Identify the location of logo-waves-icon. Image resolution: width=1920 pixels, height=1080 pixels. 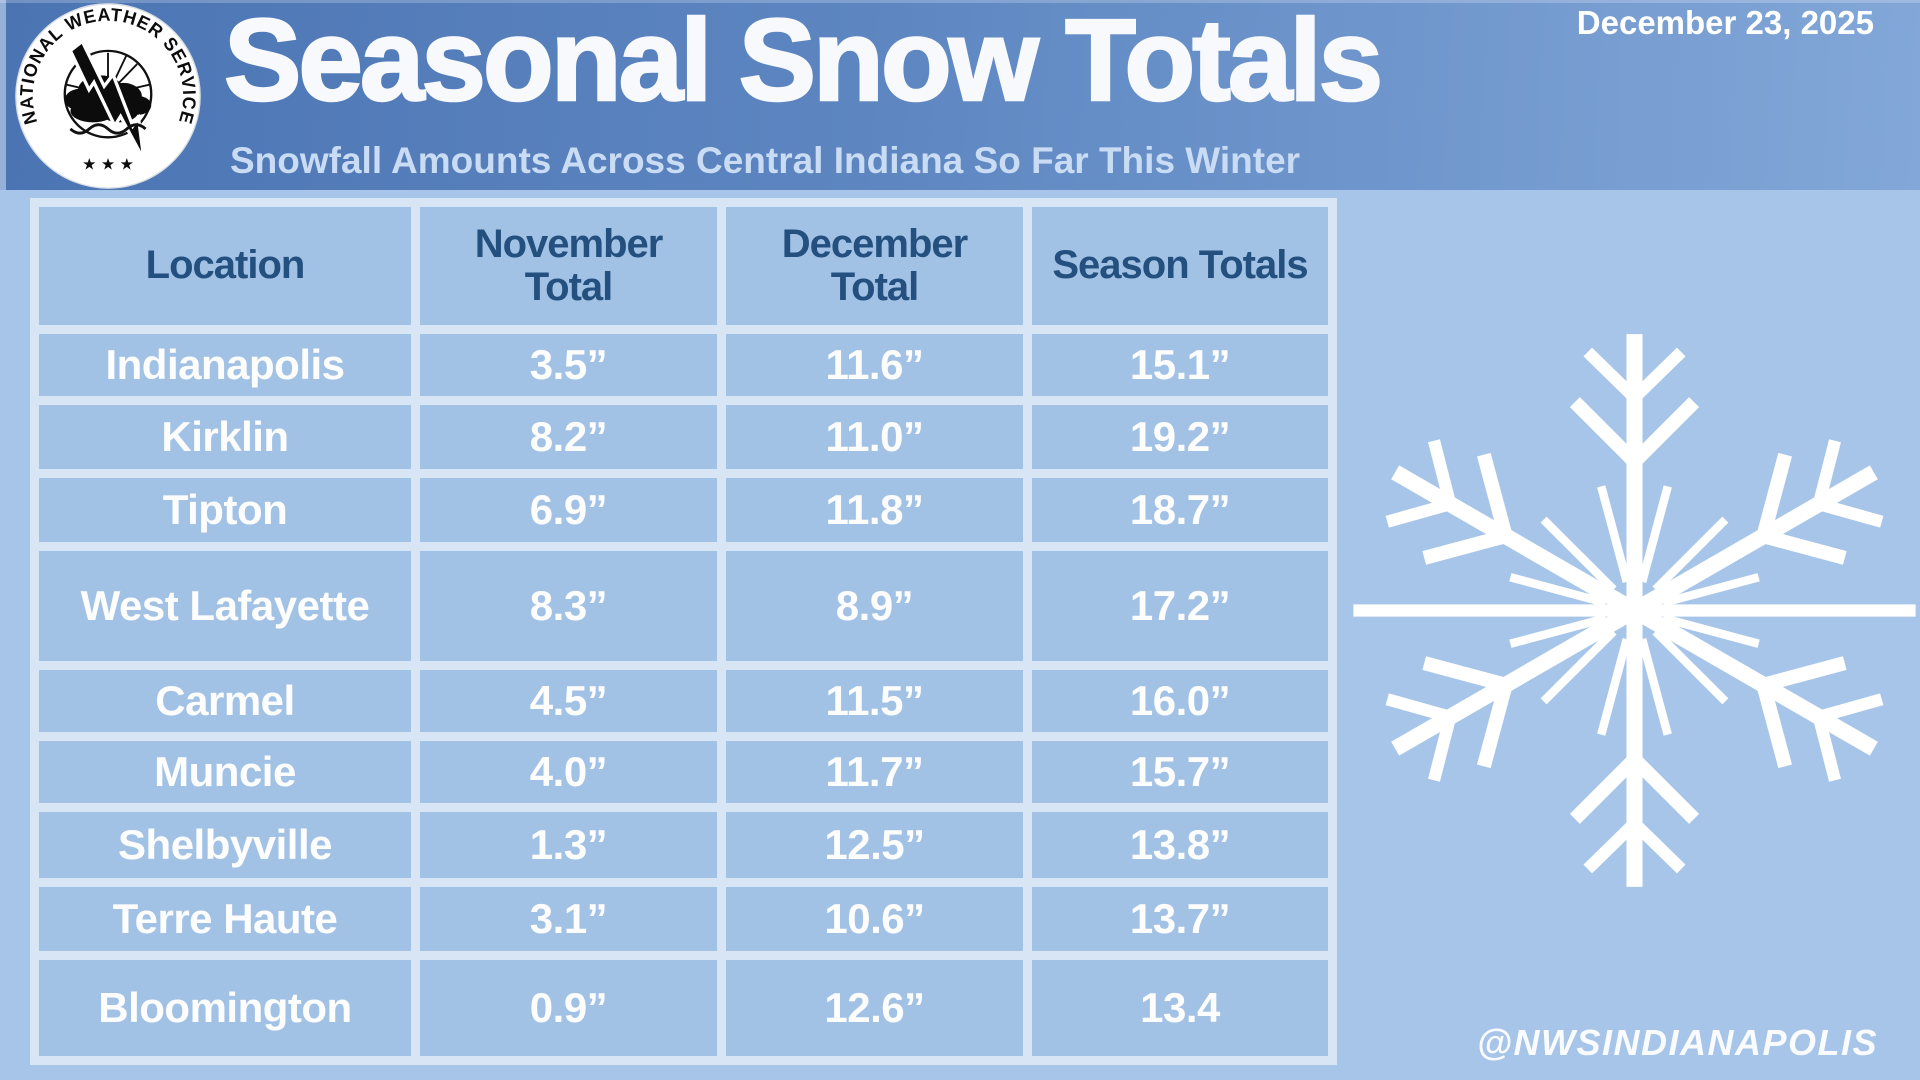
(108, 129).